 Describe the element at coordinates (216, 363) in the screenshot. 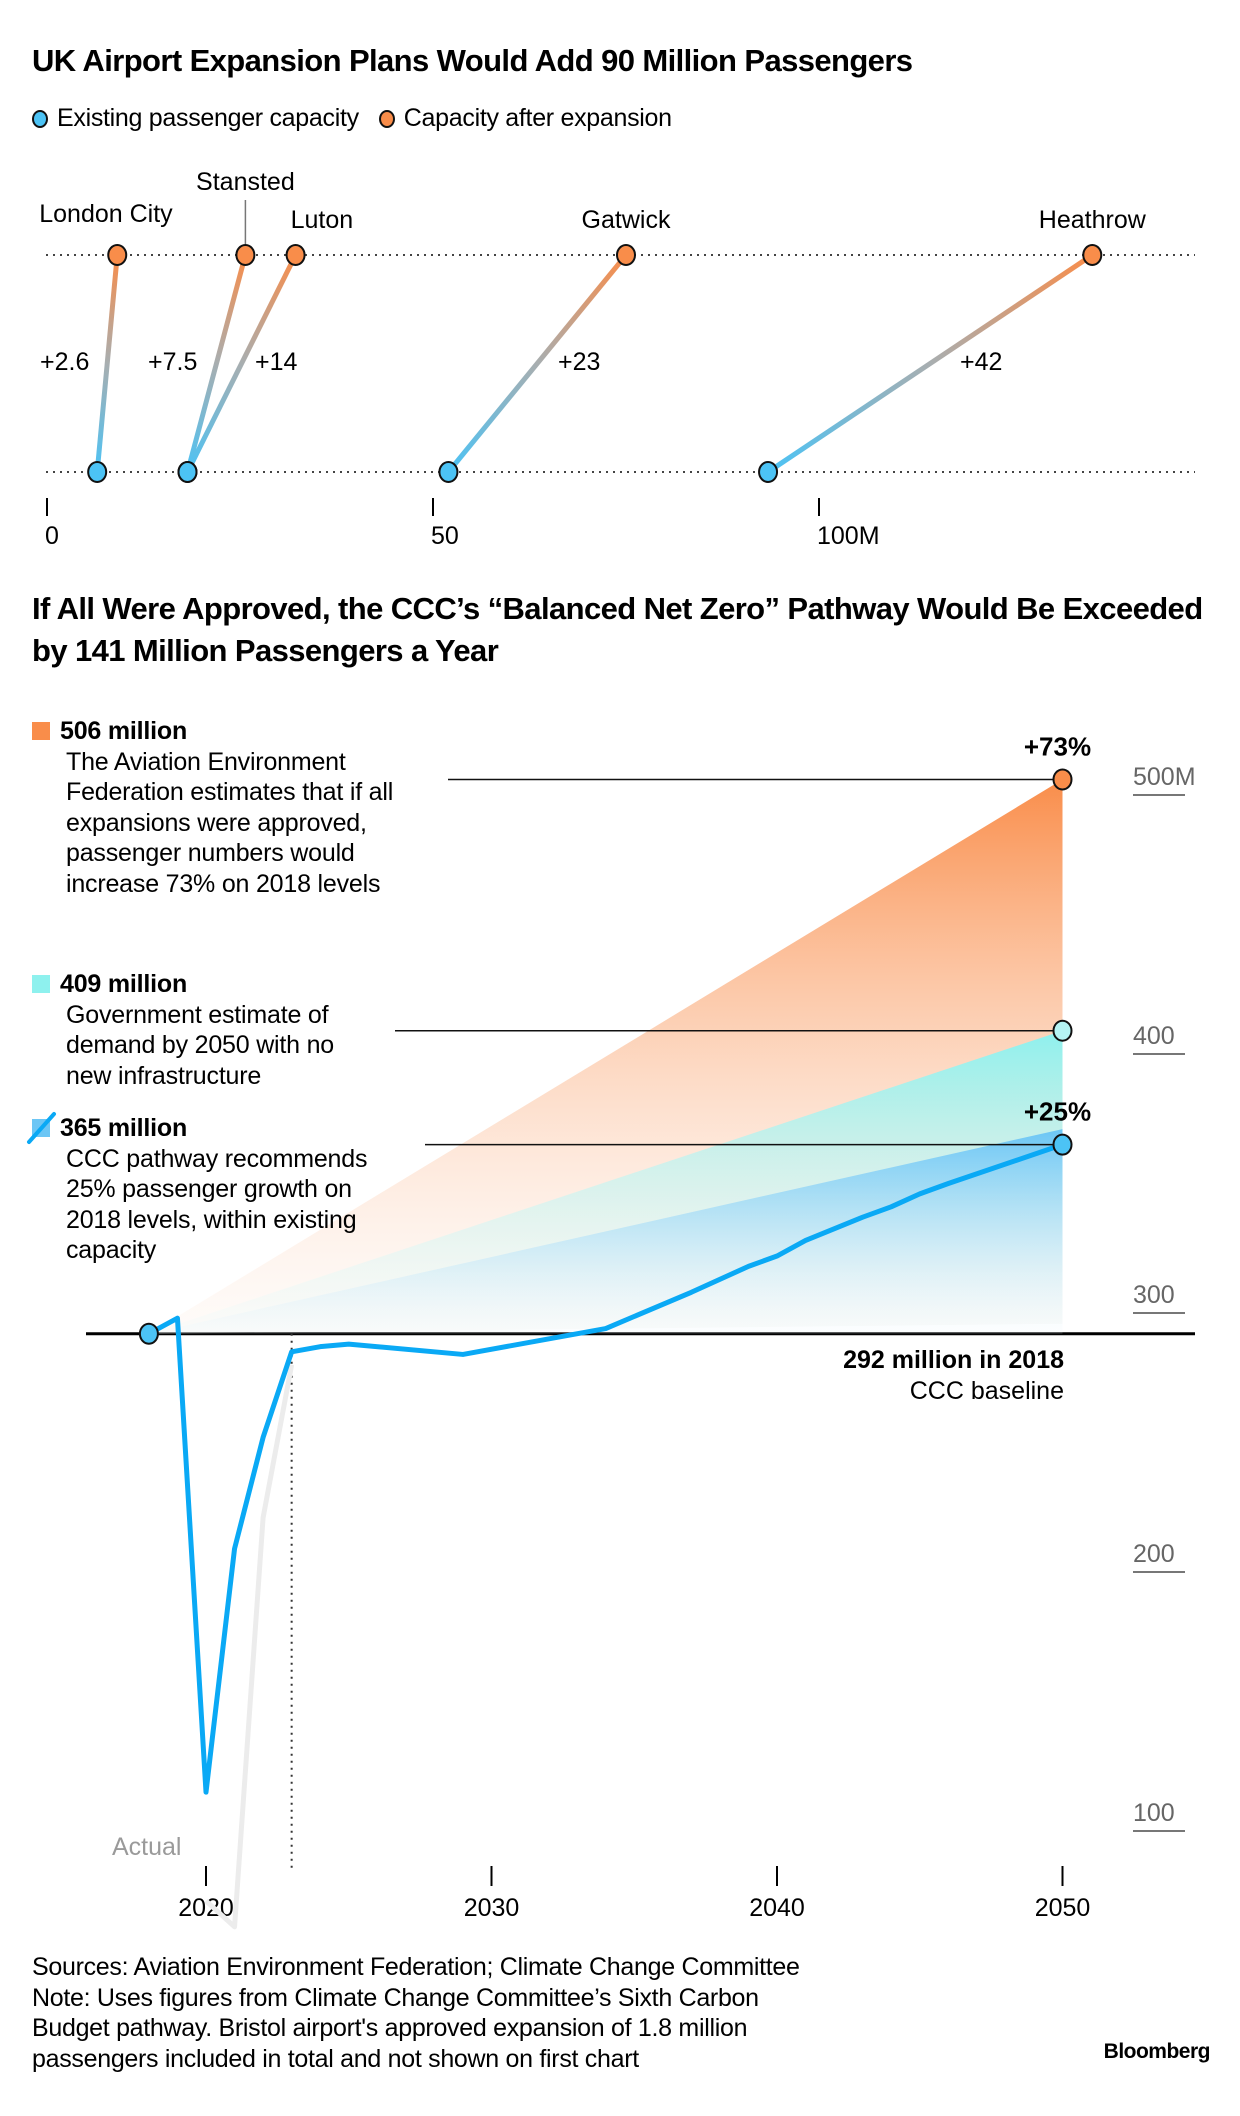

I see `change-line-stansted` at that location.